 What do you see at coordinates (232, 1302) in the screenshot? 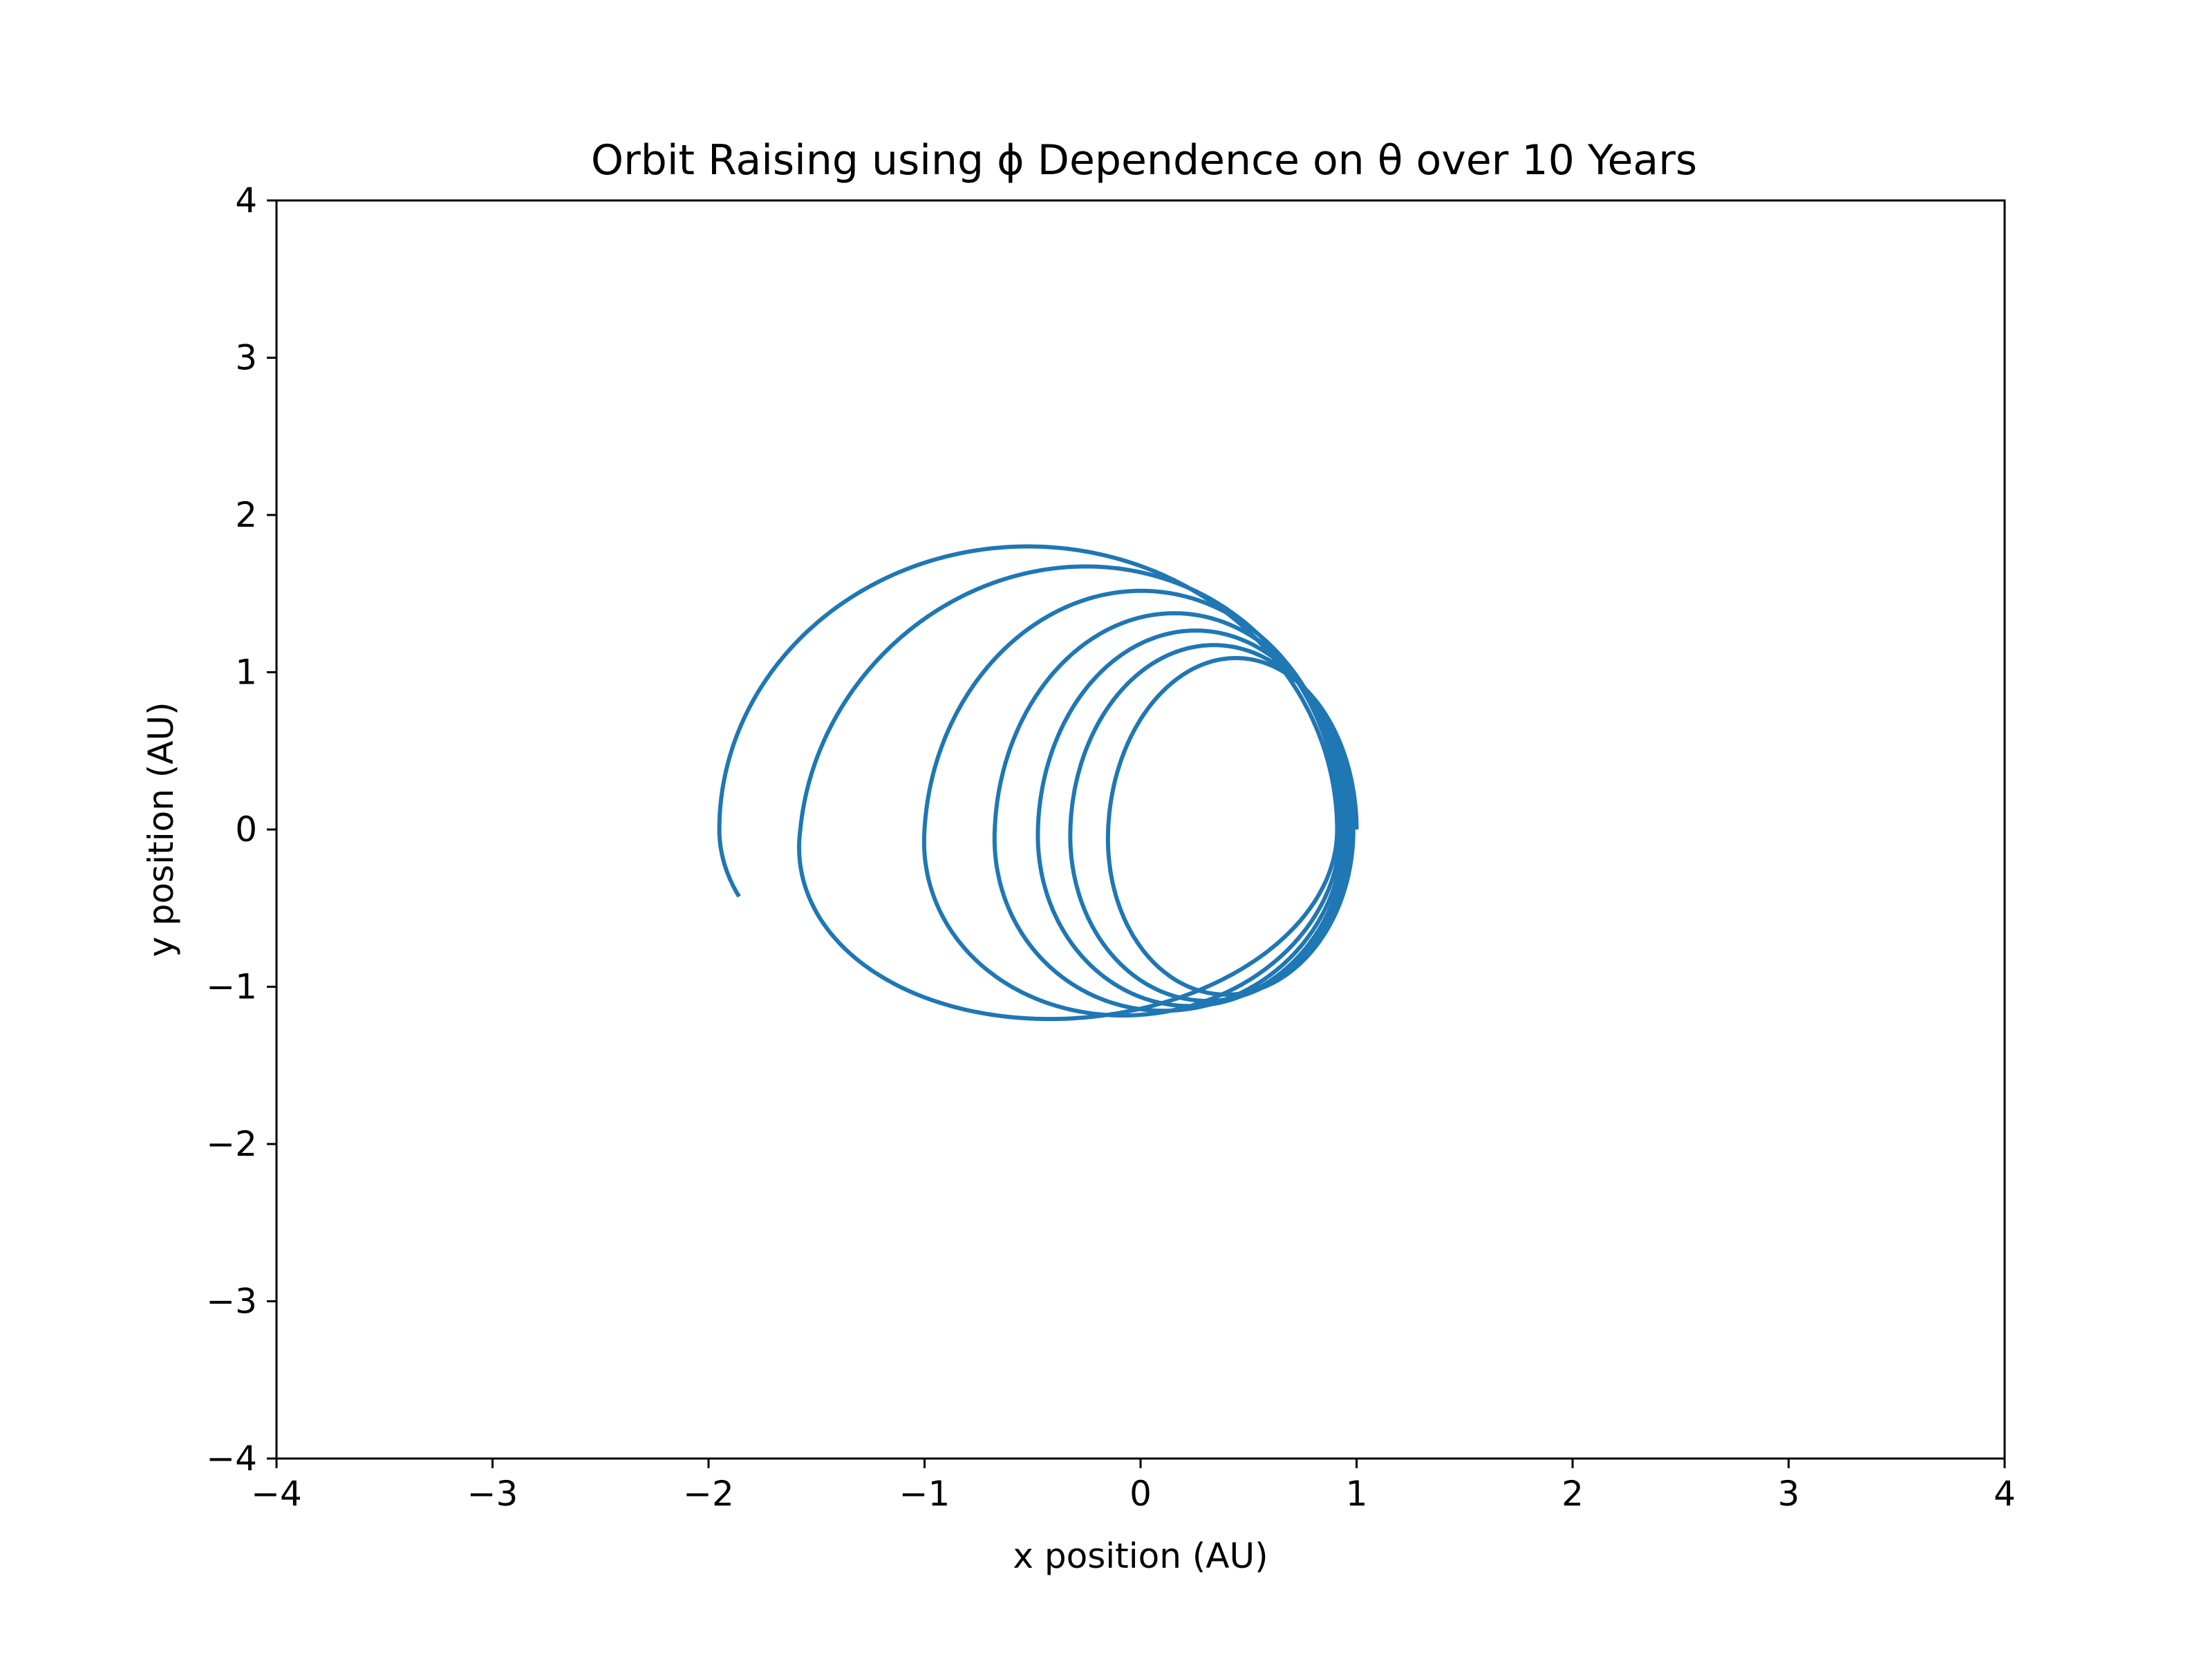
I see `y-tick-label: −3` at bounding box center [232, 1302].